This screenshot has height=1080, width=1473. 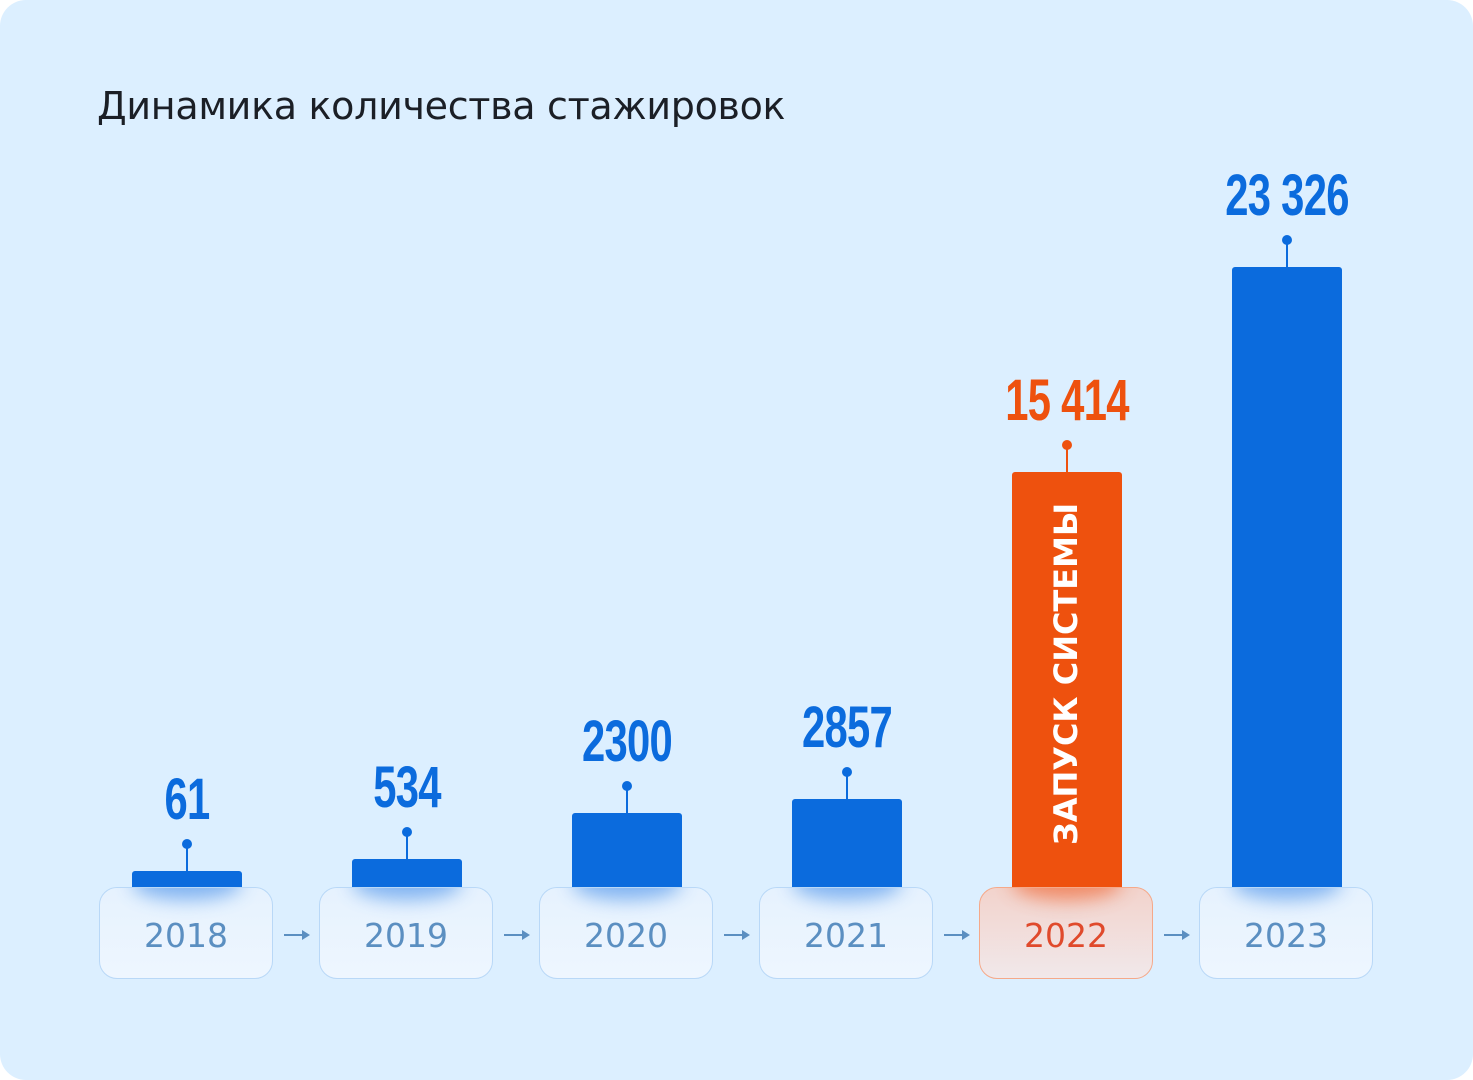 I want to click on year-box-2020: 2020, so click(x=626, y=933).